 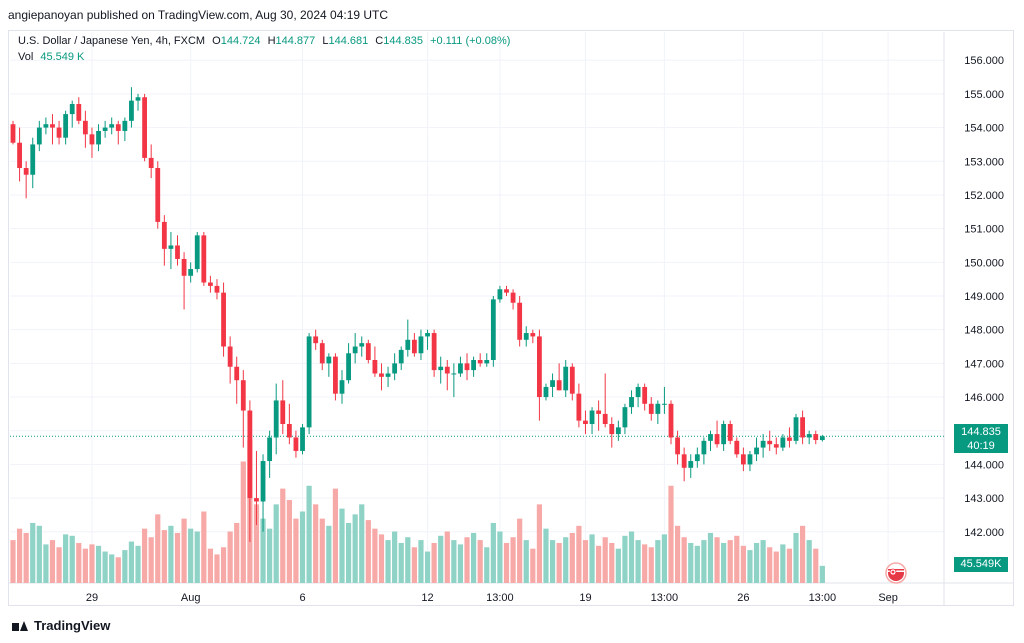 I want to click on price-tick-label: 153.000, so click(x=984, y=162).